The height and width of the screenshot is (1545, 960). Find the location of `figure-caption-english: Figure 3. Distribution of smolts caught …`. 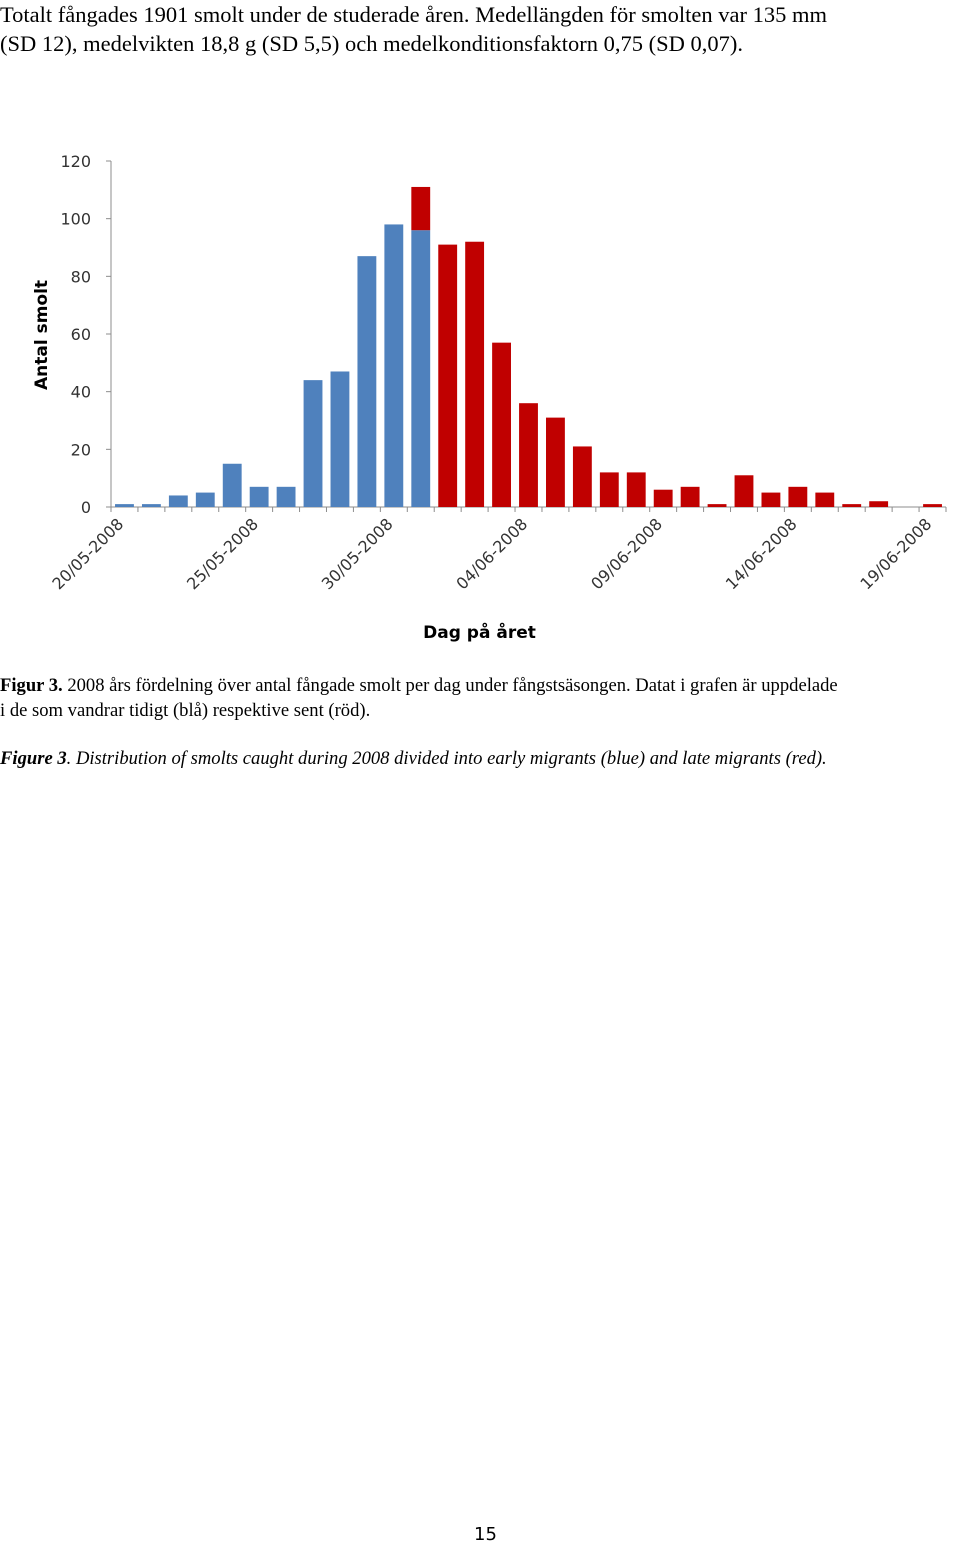

figure-caption-english: Figure 3. Distribution of smolts caught … is located at coordinates (480, 758).